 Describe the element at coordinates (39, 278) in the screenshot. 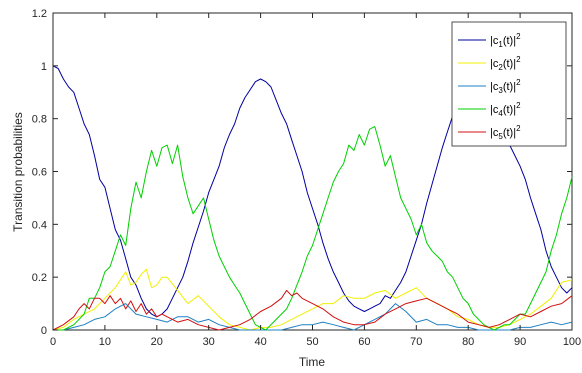

I see `y-tick-label: 0.2` at that location.